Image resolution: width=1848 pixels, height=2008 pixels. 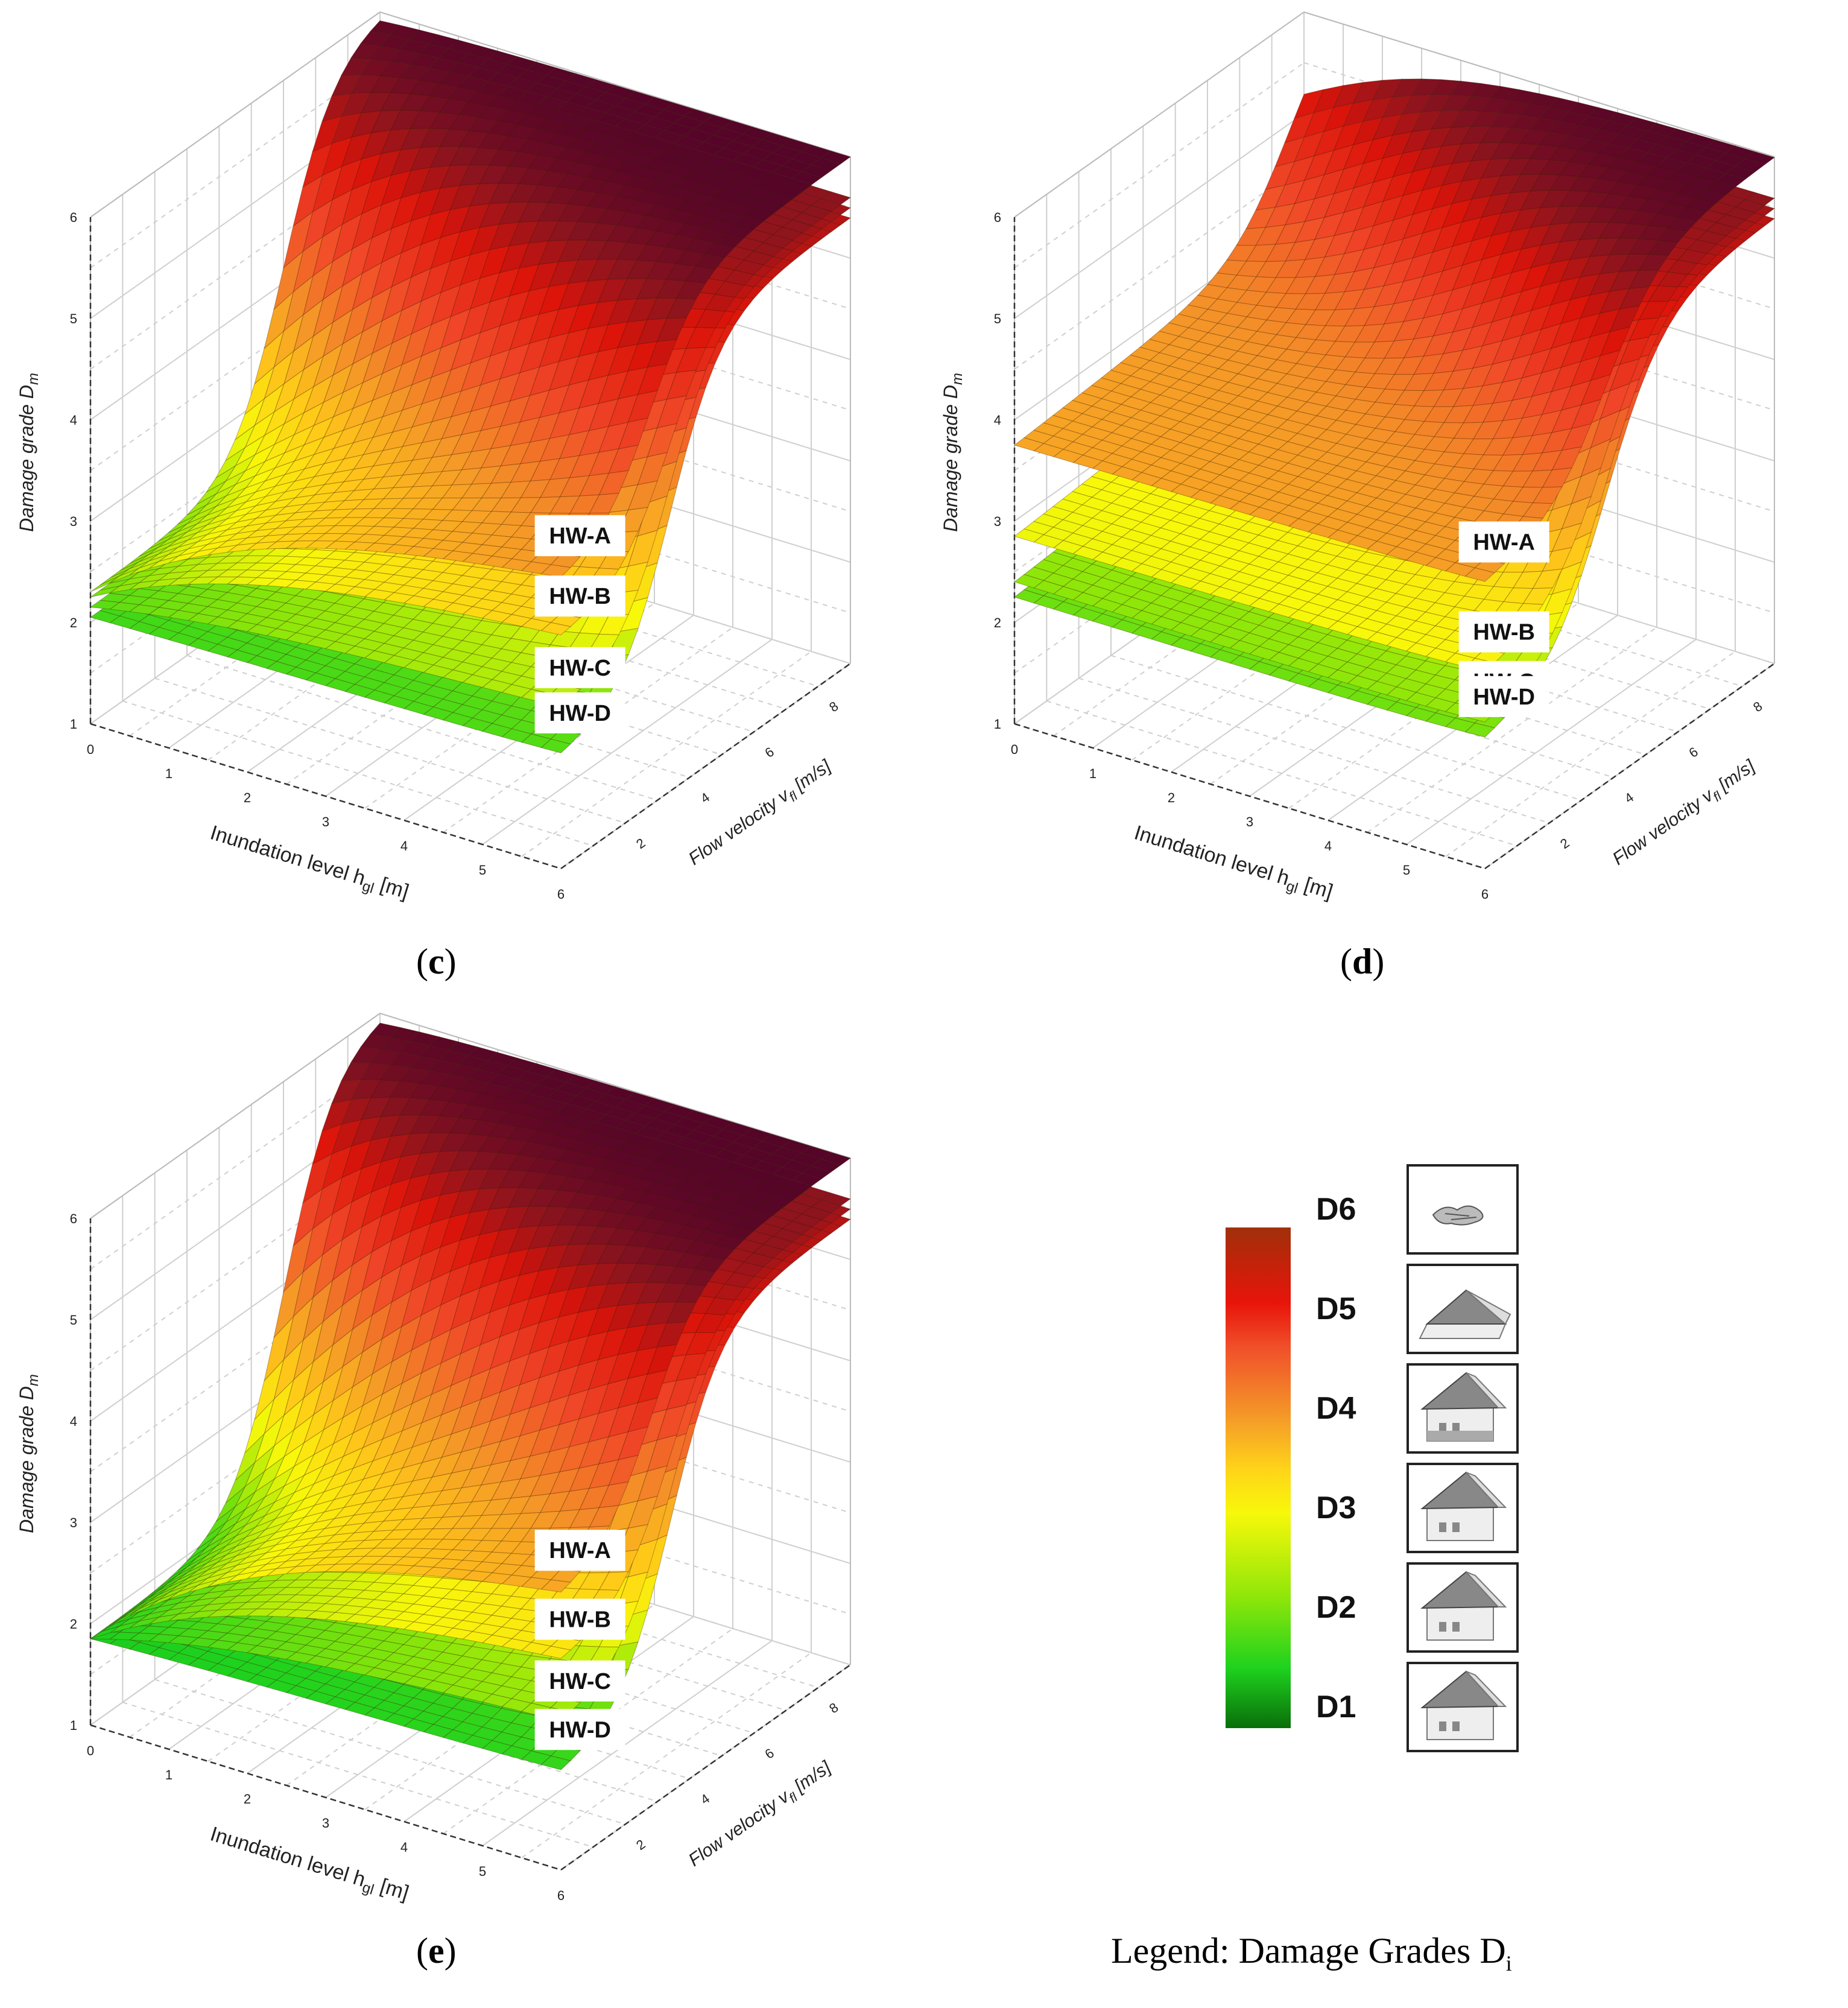 I want to click on grade-label-d4: D4, so click(x=1336, y=1408).